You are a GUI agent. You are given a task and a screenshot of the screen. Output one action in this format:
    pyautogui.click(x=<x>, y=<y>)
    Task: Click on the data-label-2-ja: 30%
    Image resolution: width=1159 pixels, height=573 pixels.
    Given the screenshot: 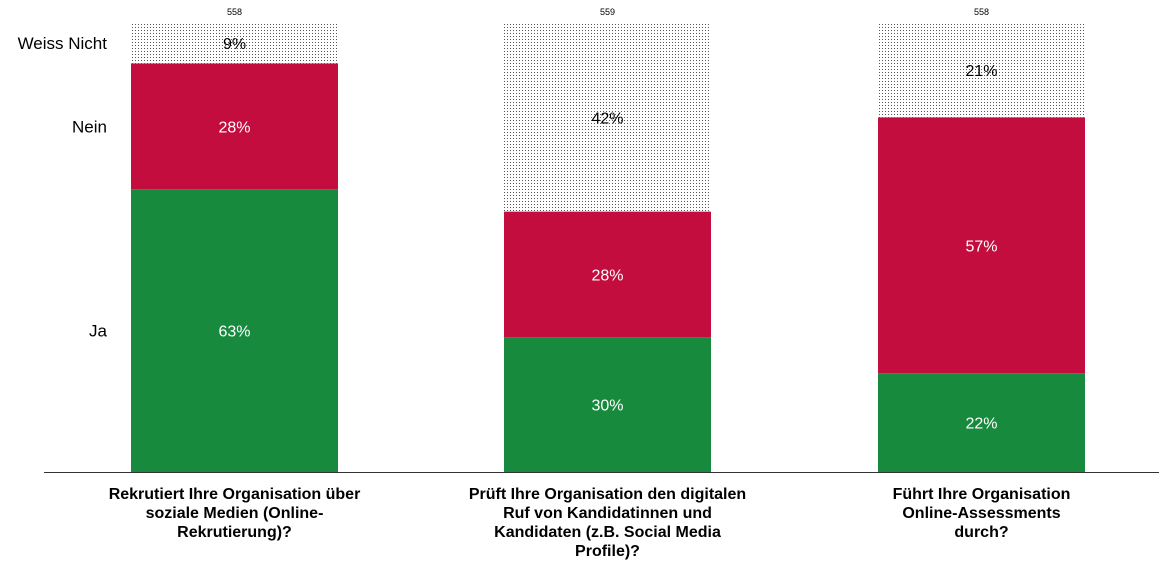 What is the action you would take?
    pyautogui.click(x=607, y=406)
    